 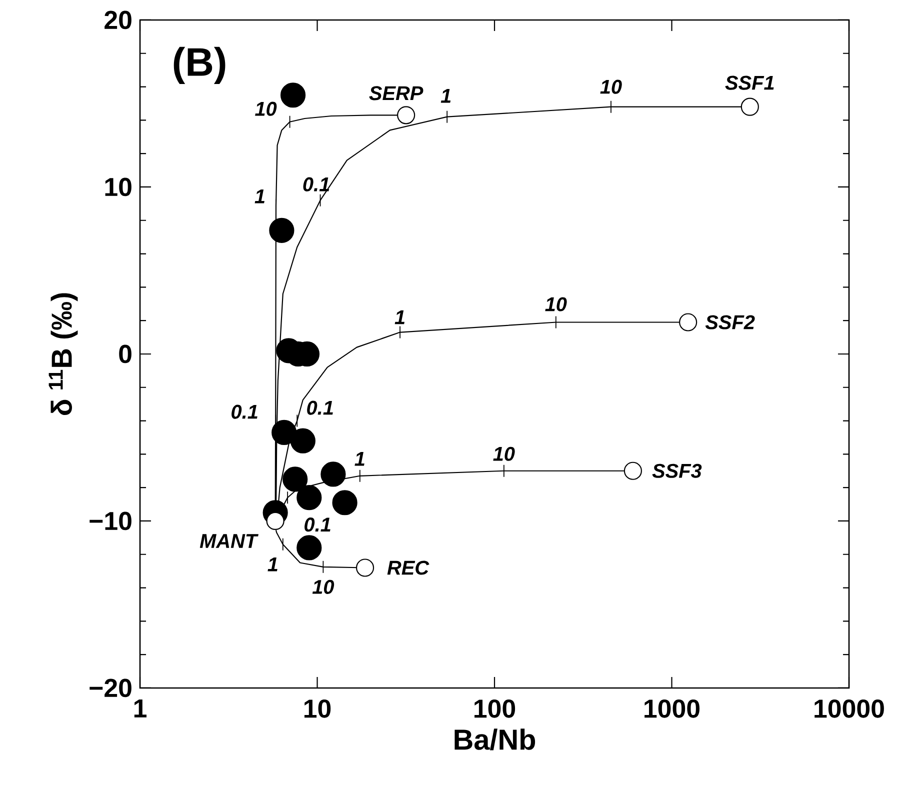 What do you see at coordinates (677, 471) in the screenshot?
I see `annotation: SSF3` at bounding box center [677, 471].